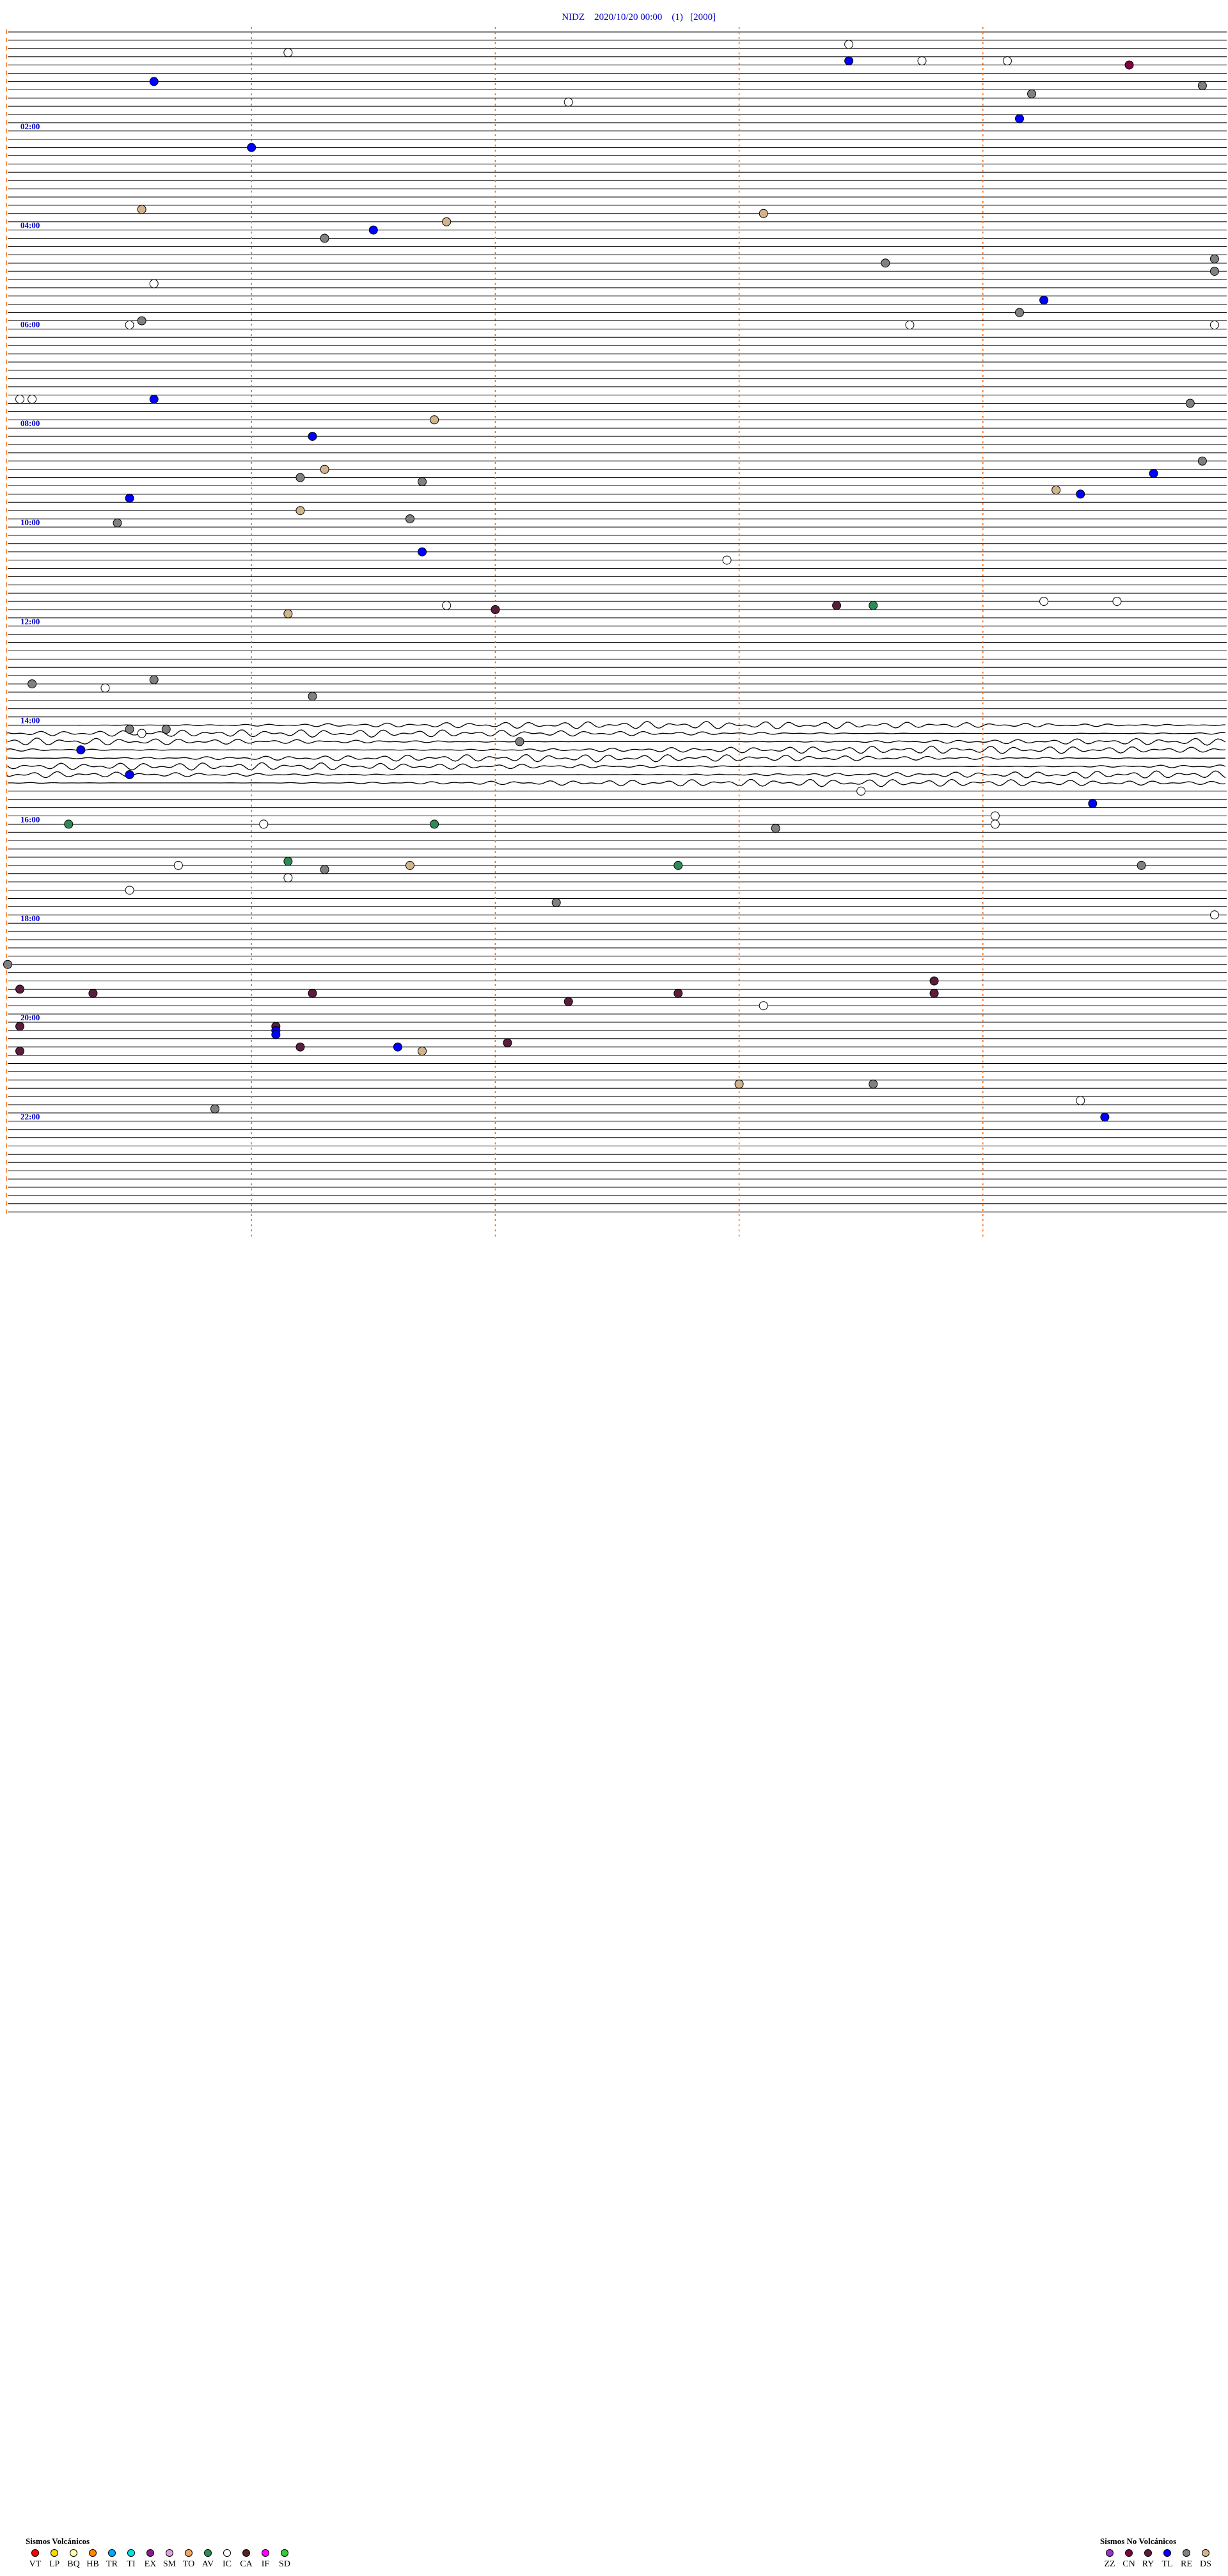 This screenshot has height=2576, width=1228. Describe the element at coordinates (30, 423) in the screenshot. I see `hour-label: 08:00` at that location.